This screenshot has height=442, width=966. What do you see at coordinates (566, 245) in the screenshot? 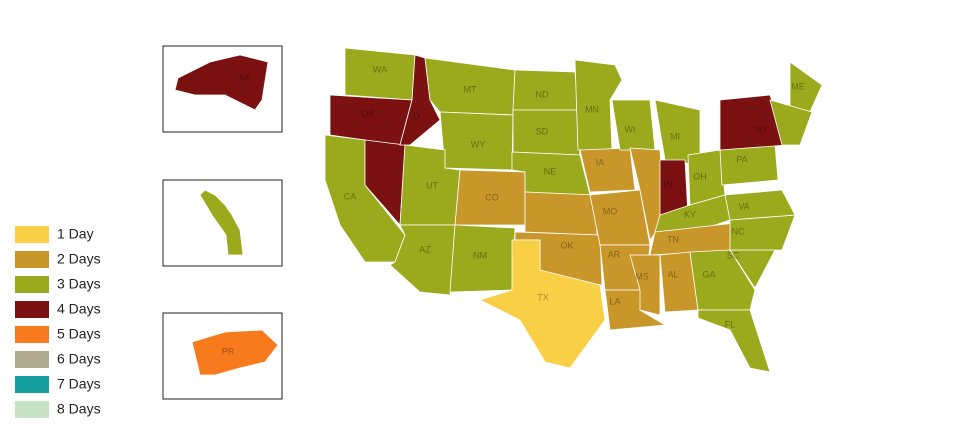
I see `state-label: OK` at bounding box center [566, 245].